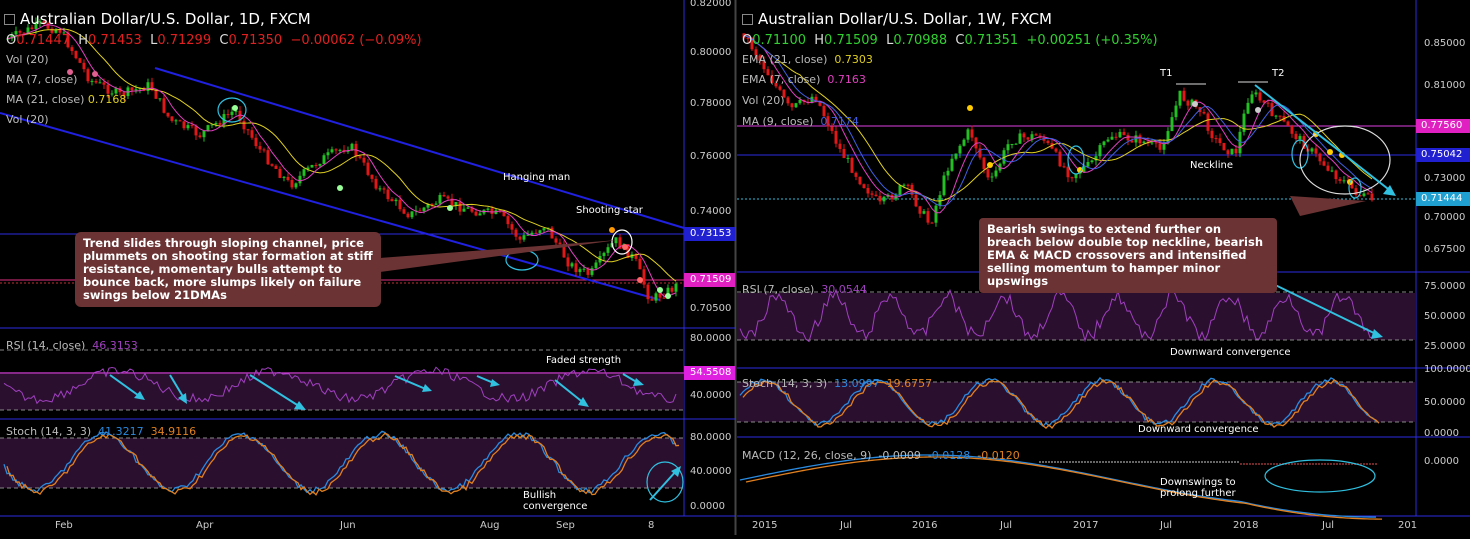  Describe the element at coordinates (747, 19) in the screenshot. I see `collapse-icon-right` at that location.